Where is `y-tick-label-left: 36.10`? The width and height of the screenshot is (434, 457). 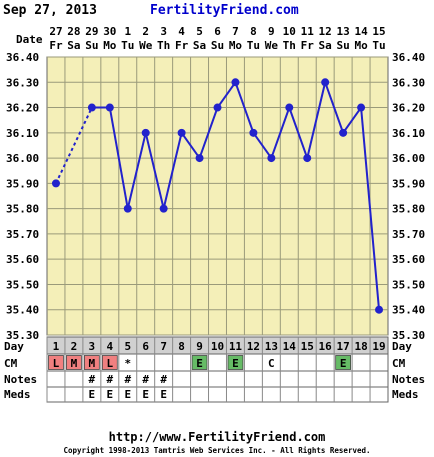 y-tick-label-left: 36.10 is located at coordinates (22, 133).